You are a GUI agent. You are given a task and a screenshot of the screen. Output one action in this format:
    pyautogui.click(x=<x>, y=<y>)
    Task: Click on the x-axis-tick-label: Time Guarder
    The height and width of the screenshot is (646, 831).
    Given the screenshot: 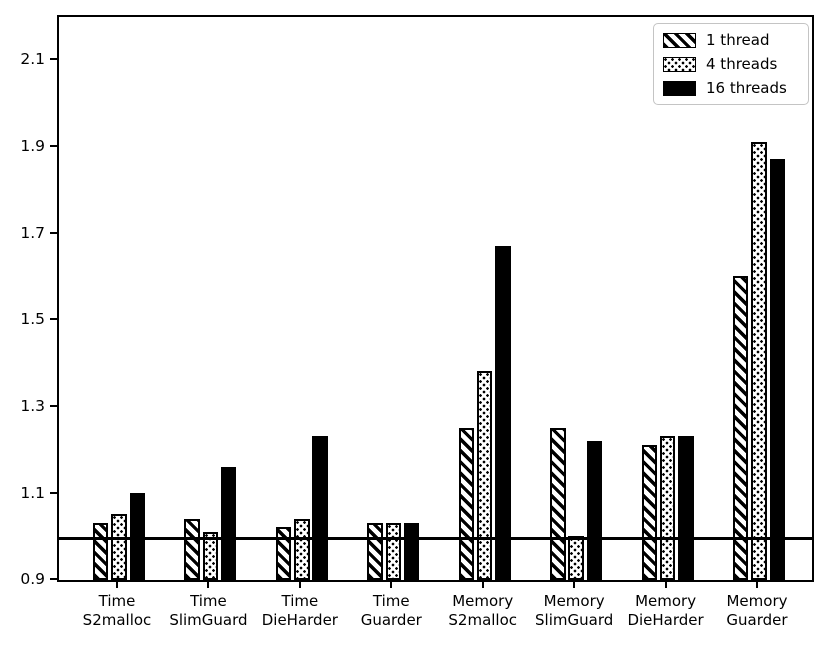 What is the action you would take?
    pyautogui.click(x=391, y=611)
    